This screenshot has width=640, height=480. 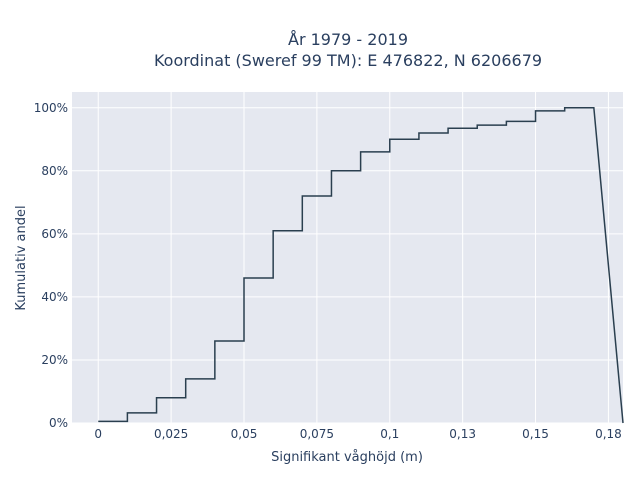 I want to click on x-tick-label-3: 0,075, so click(x=317, y=434).